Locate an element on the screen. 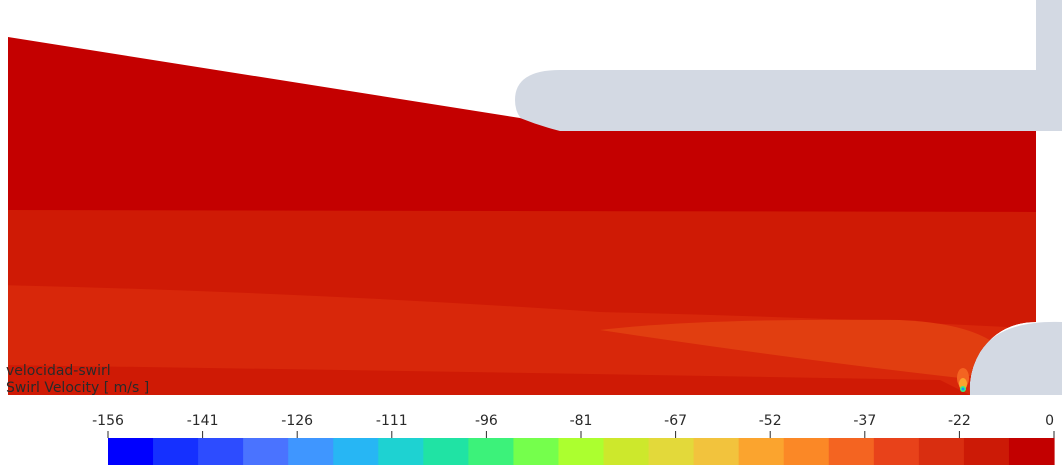  wall-vertical-strip is located at coordinates (1049, 35).